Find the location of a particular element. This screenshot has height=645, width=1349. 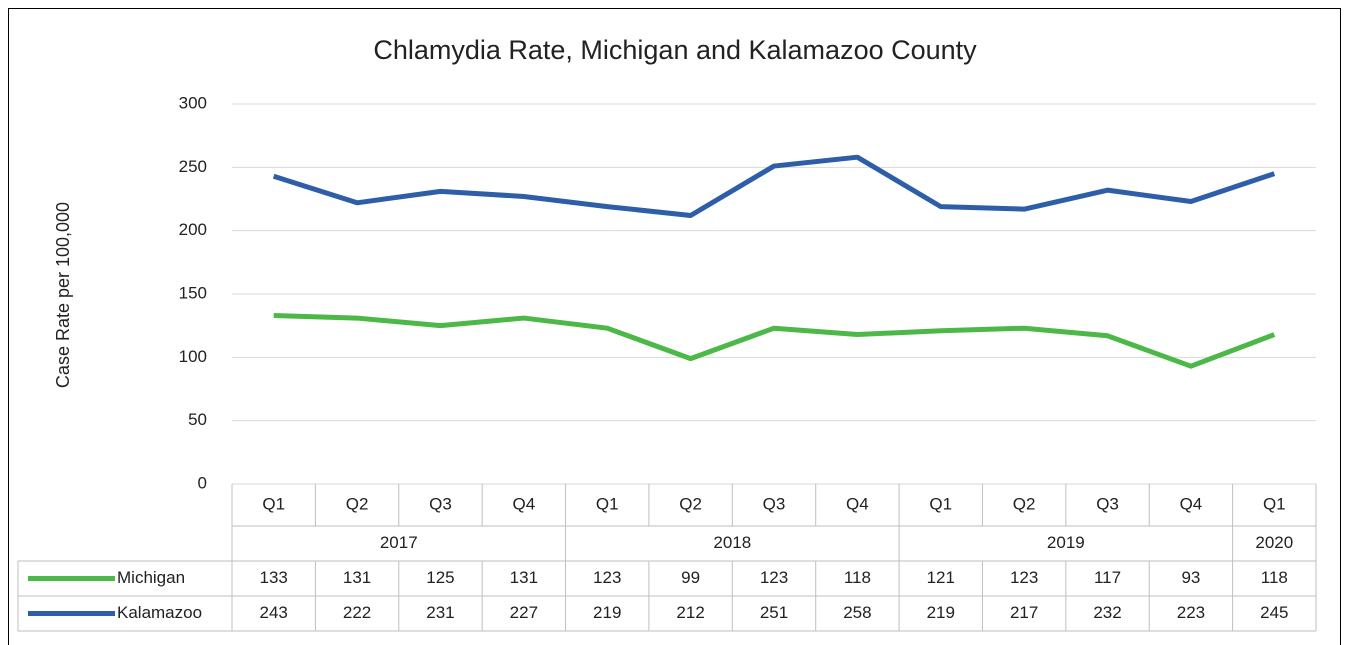

table-value: 117 is located at coordinates (1107, 577).